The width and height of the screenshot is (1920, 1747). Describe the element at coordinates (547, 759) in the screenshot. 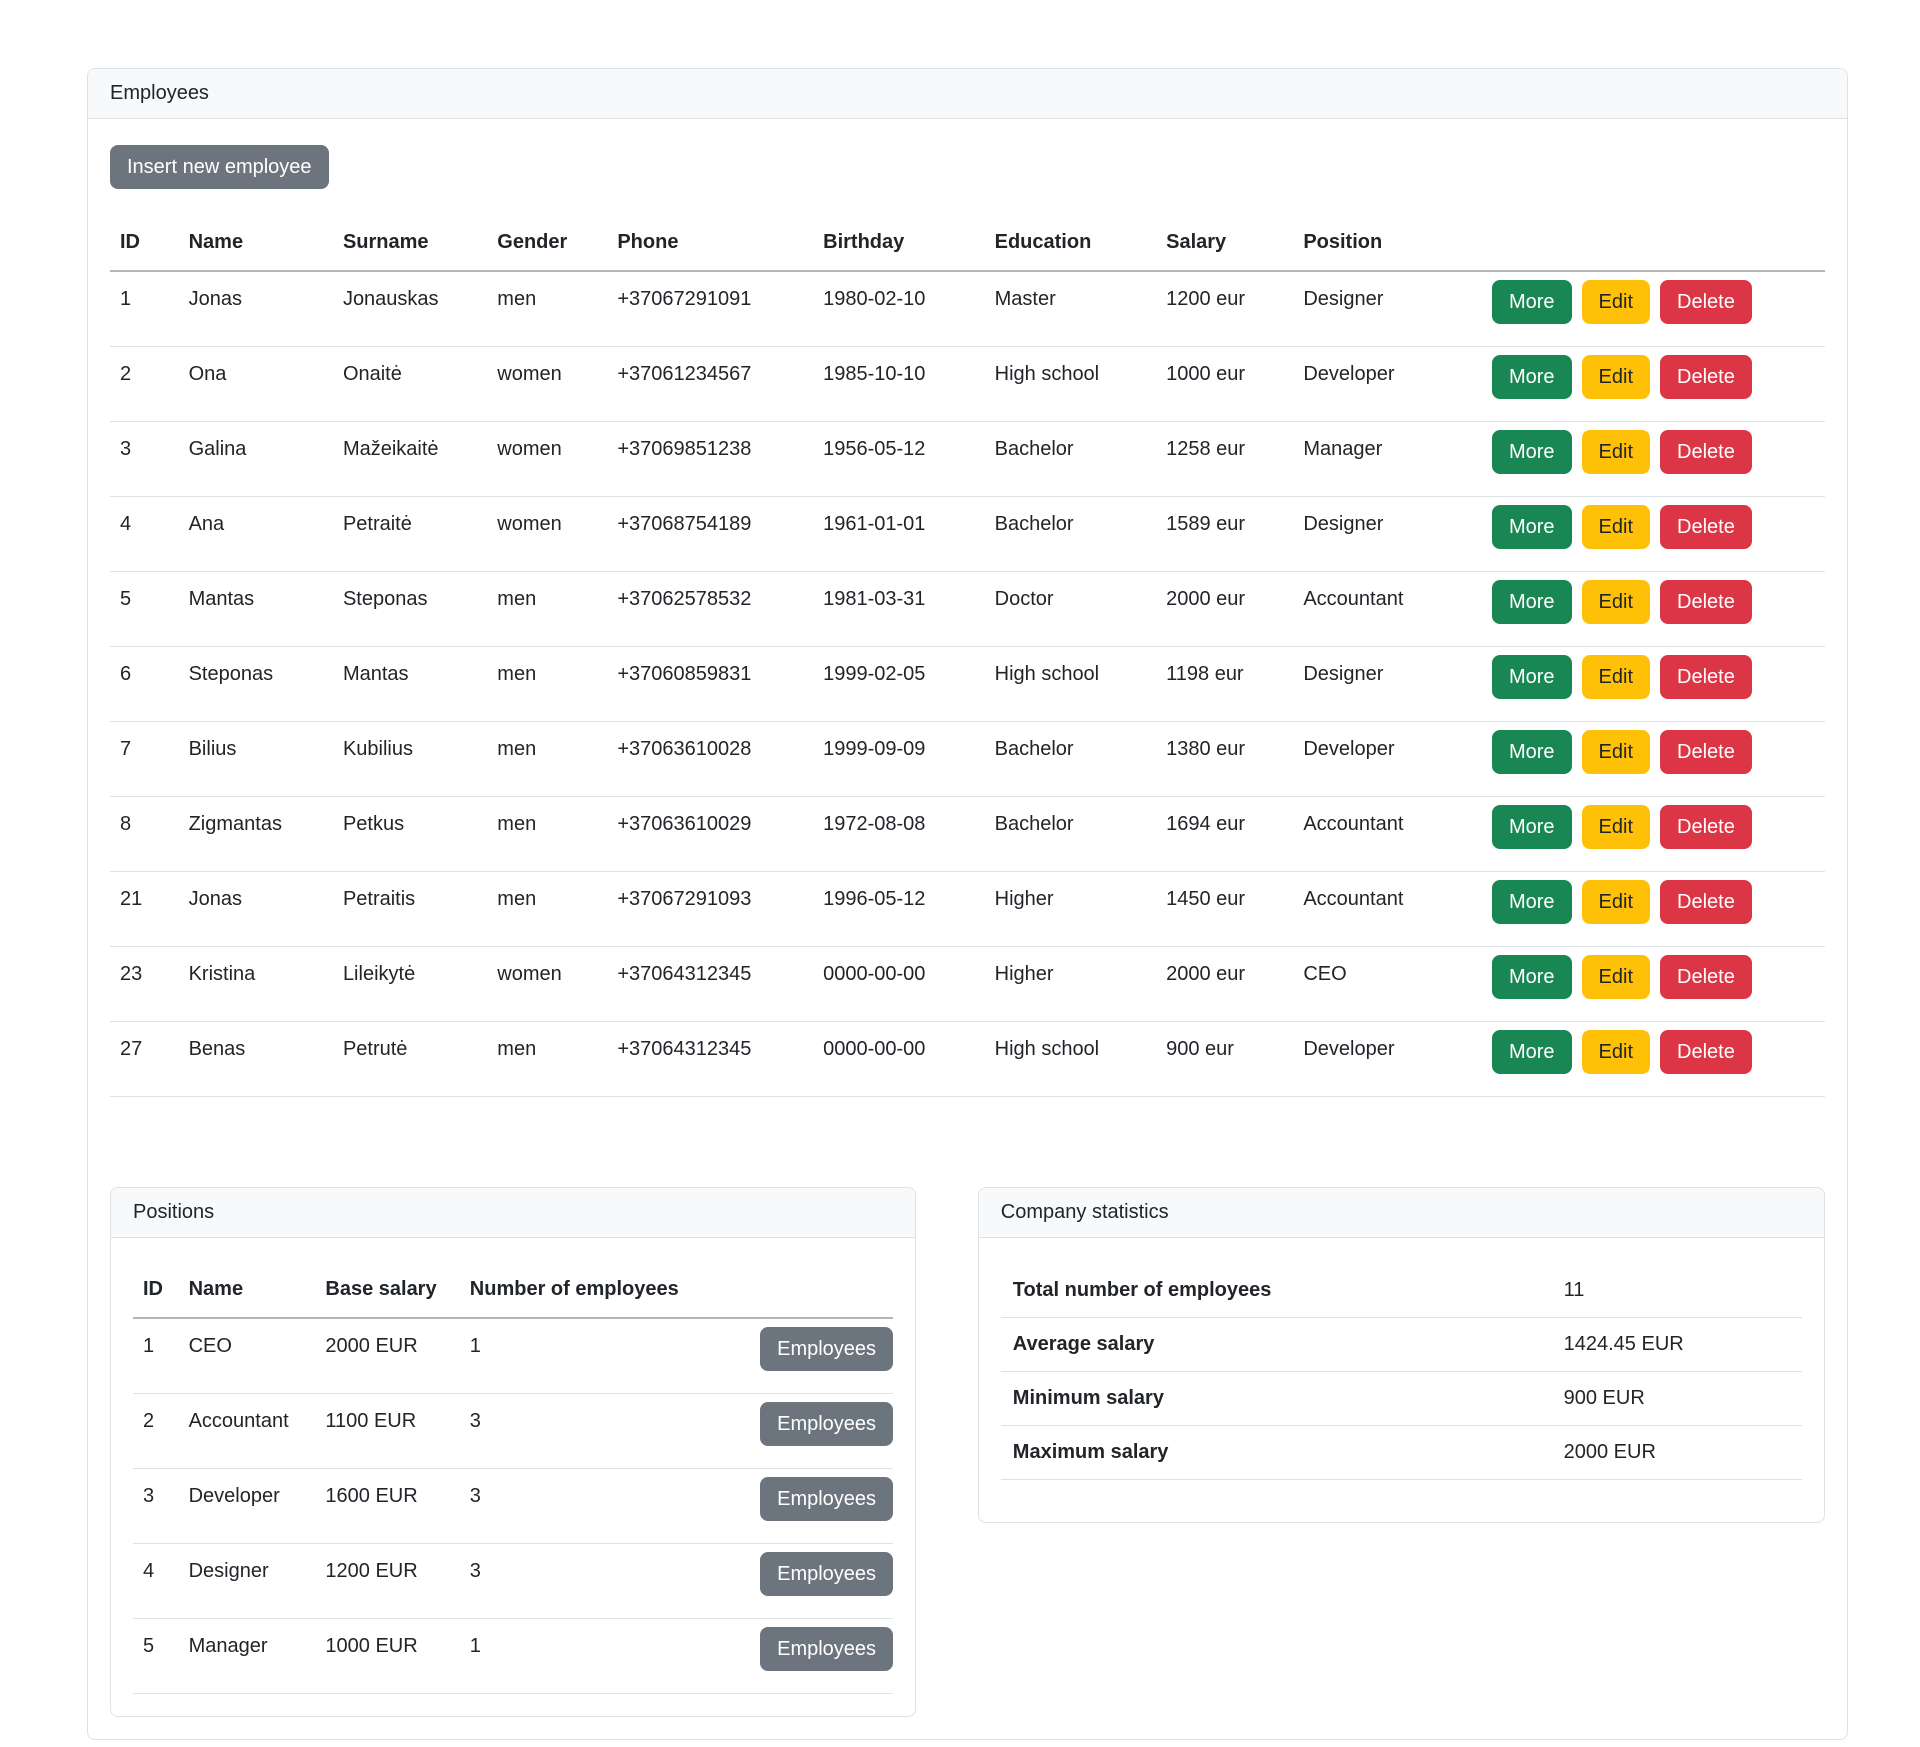

I see `cell-gender: men` at that location.